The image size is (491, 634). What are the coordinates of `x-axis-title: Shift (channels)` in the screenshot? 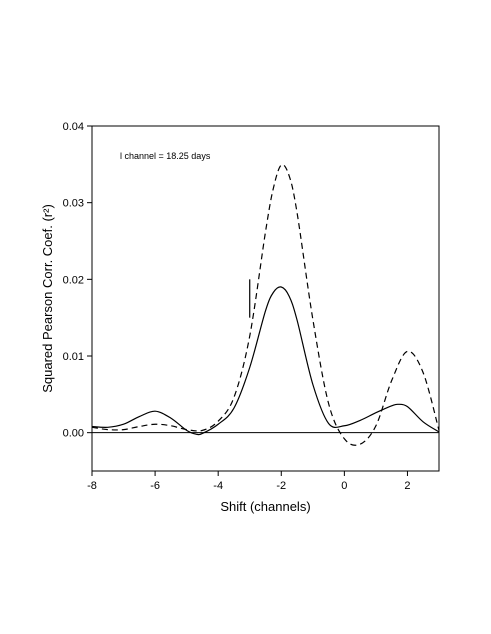 It's located at (265, 506).